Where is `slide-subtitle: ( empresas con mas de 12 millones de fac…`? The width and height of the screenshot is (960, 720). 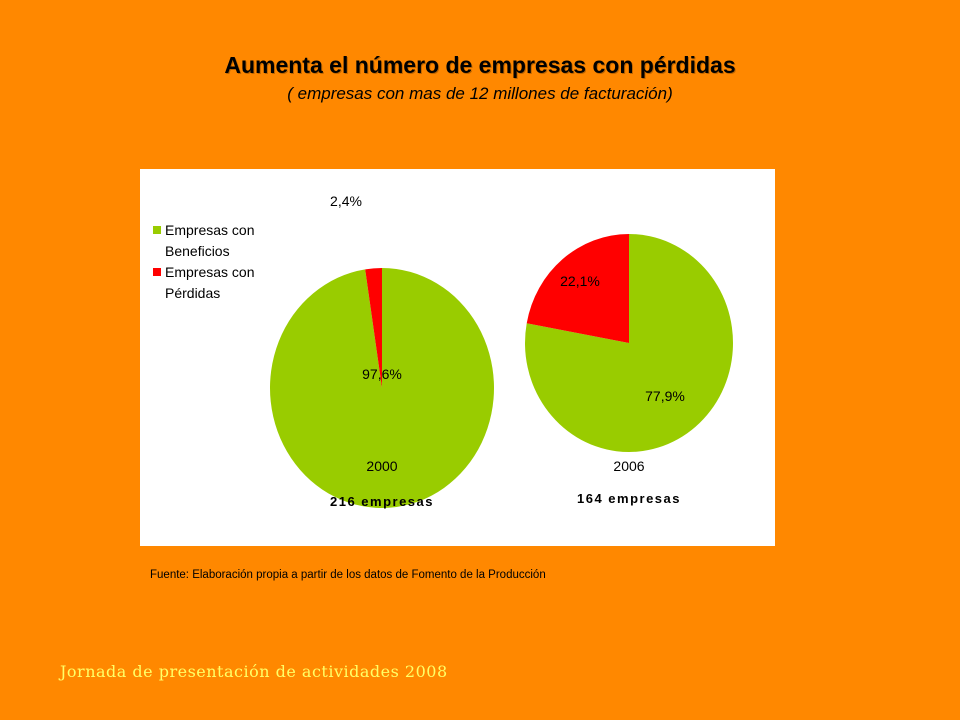
slide-subtitle: ( empresas con mas de 12 millones de fac… is located at coordinates (480, 93).